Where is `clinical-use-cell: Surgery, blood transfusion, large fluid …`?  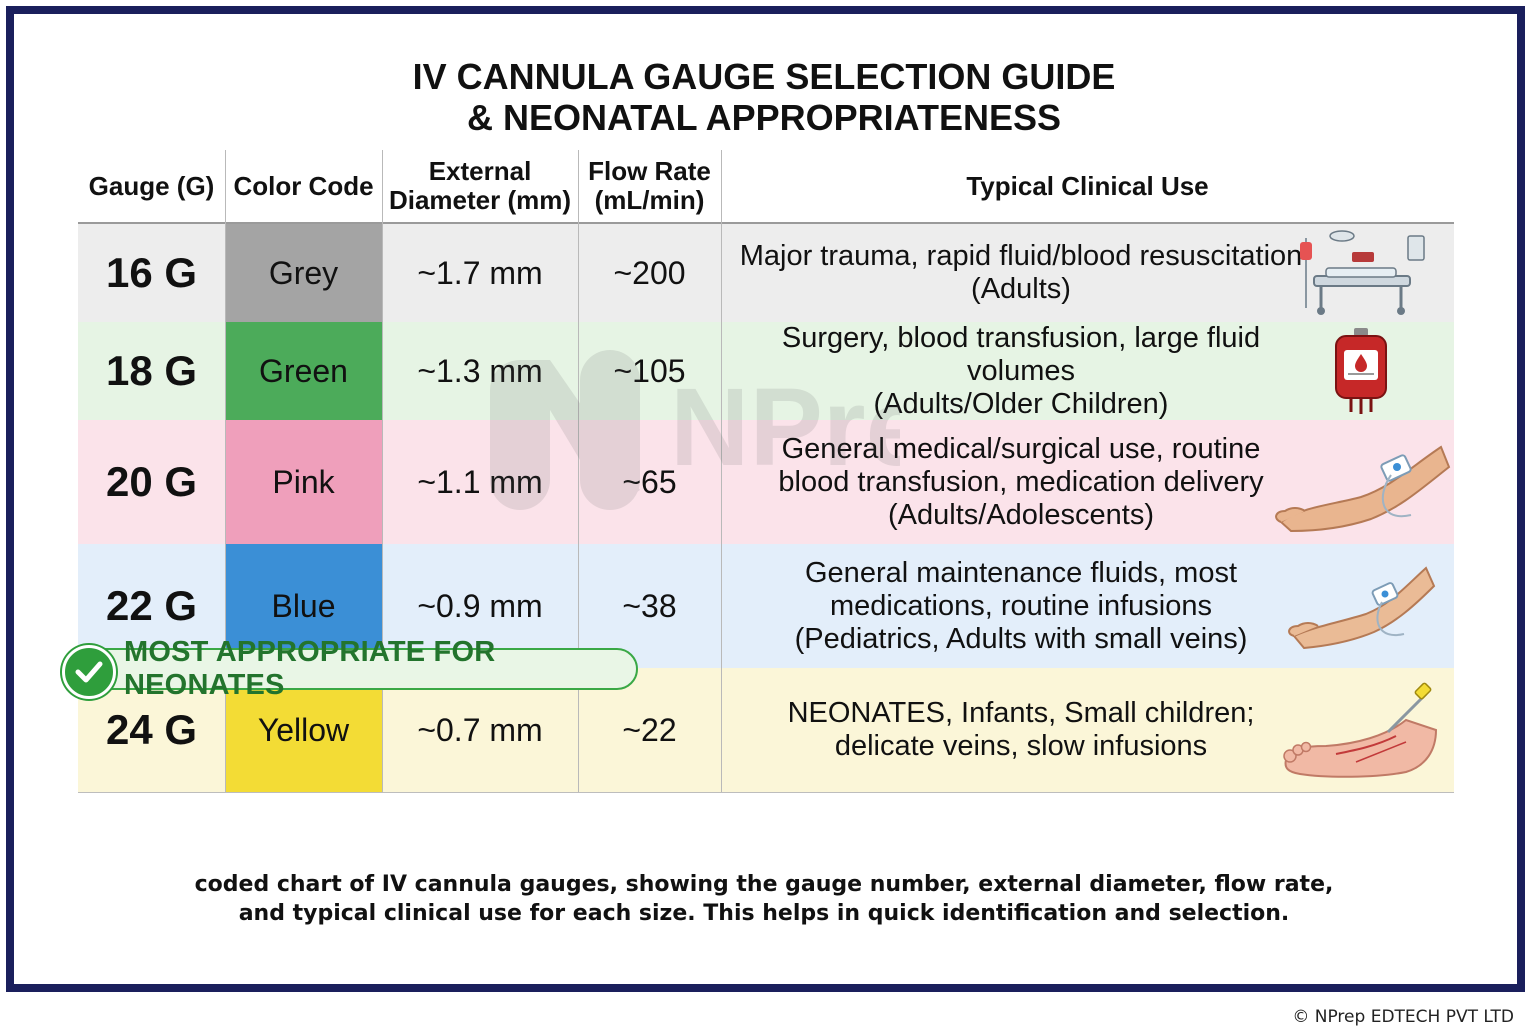
clinical-use-cell: Surgery, blood transfusion, large fluid … is located at coordinates (1021, 371).